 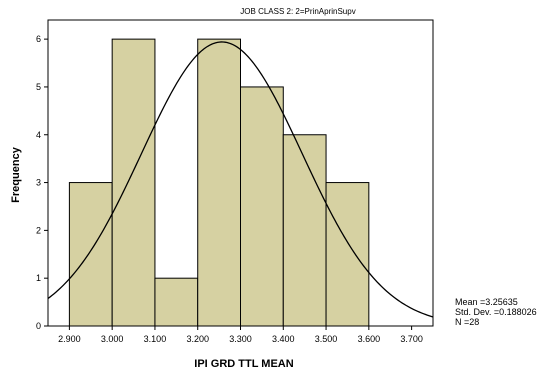 I want to click on x-tick-label: 3.500, so click(x=326, y=339).